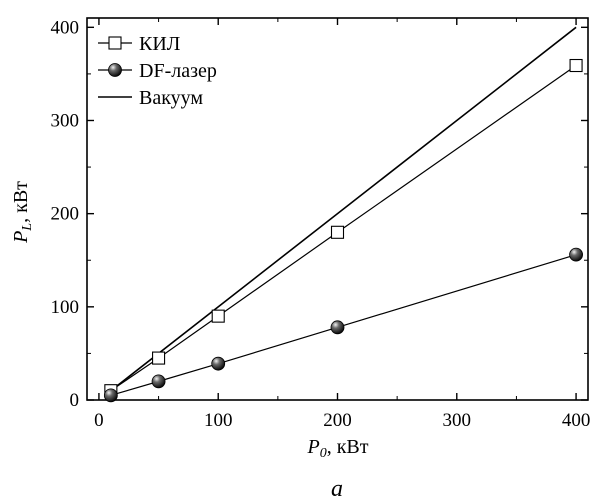  I want to click on y-axis-label: PL, кВт, so click(22, 212).